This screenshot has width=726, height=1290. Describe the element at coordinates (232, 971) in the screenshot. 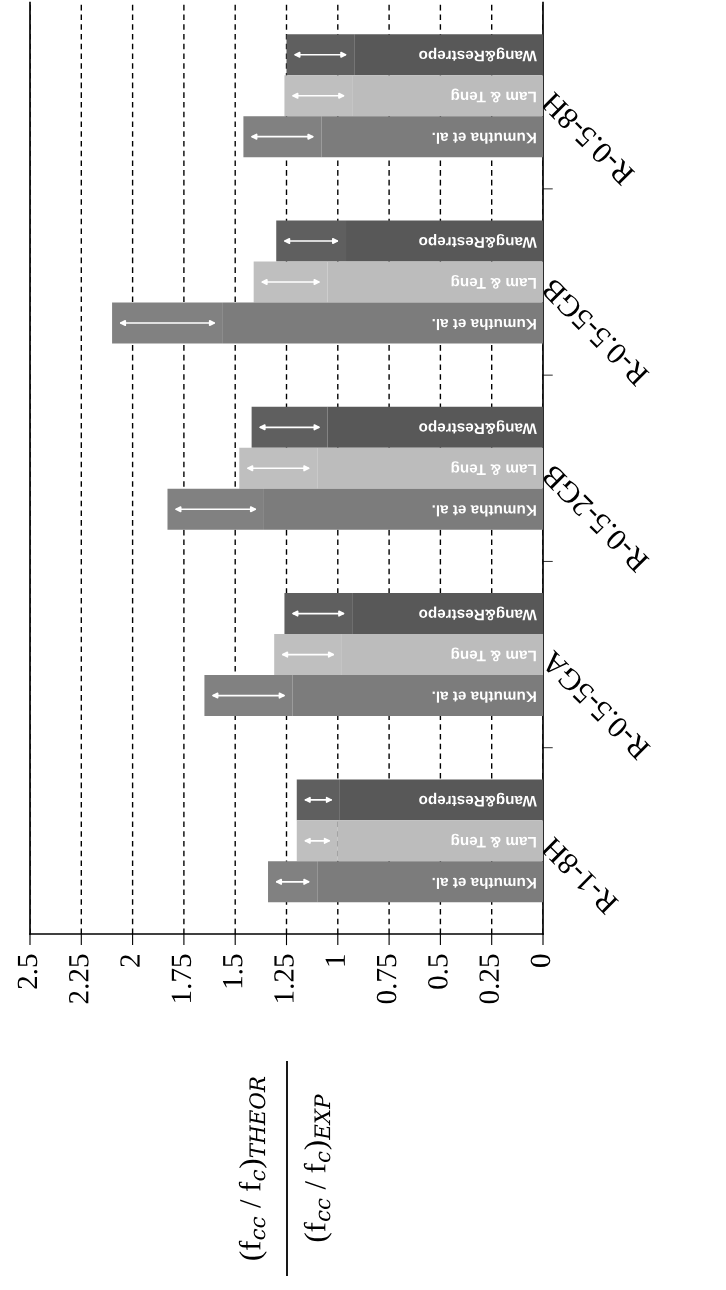

I see `x-tick-label: 1.5` at that location.